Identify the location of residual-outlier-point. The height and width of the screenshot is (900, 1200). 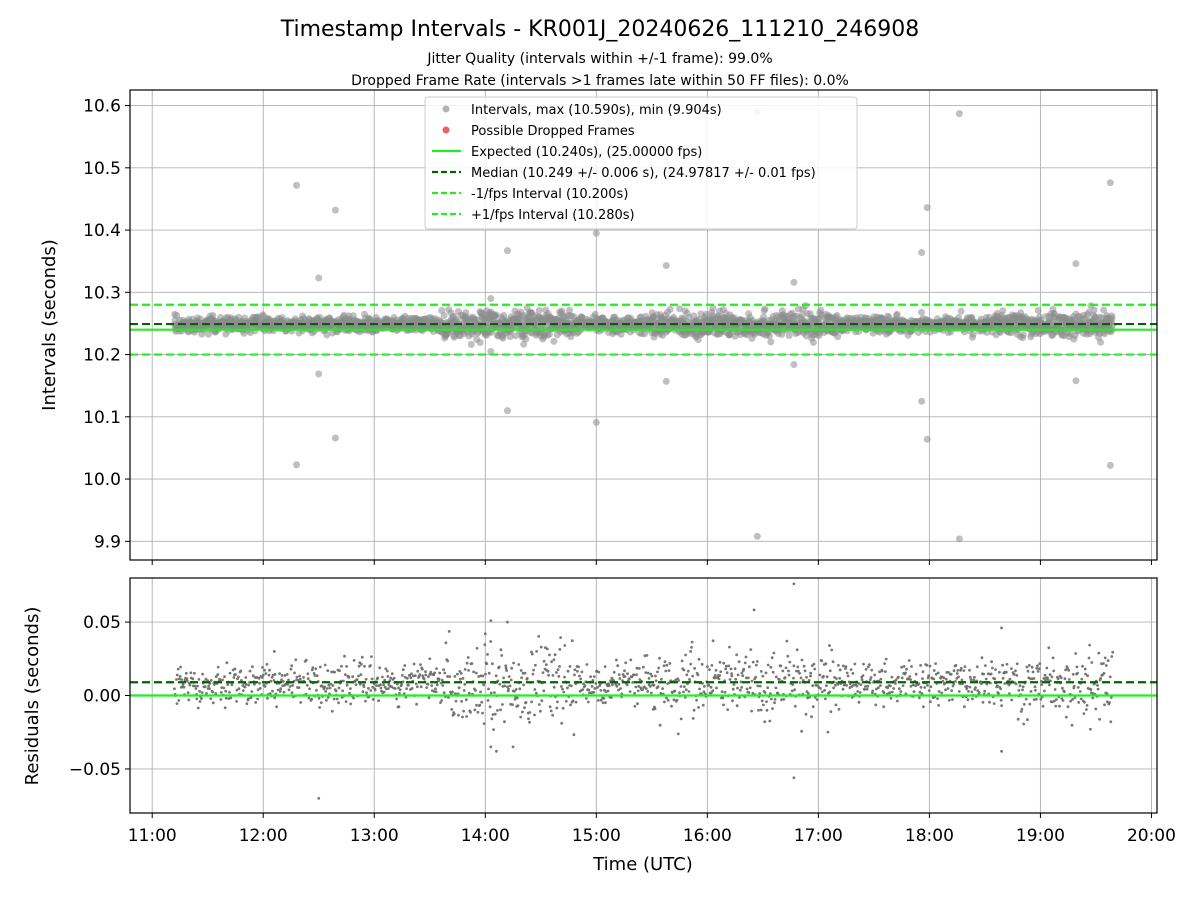
(829, 645).